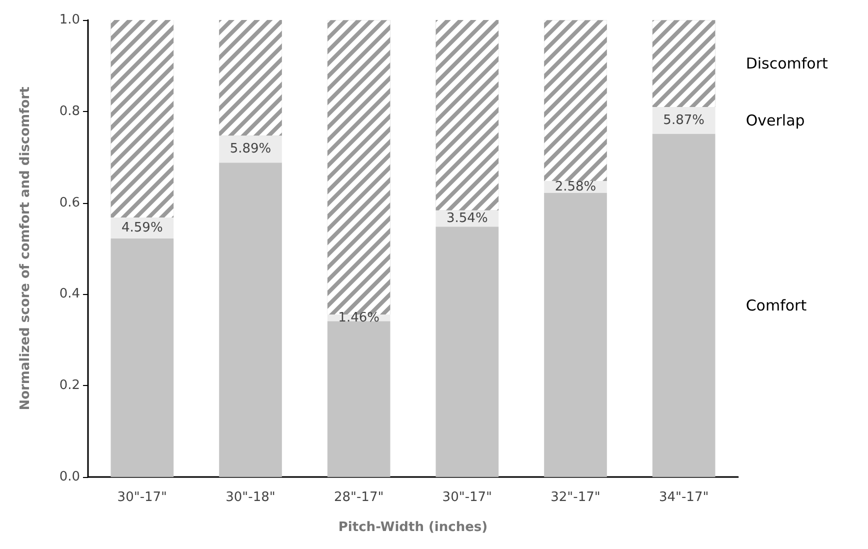 The image size is (868, 549). I want to click on y-tick-label: 1.0, so click(69, 20).